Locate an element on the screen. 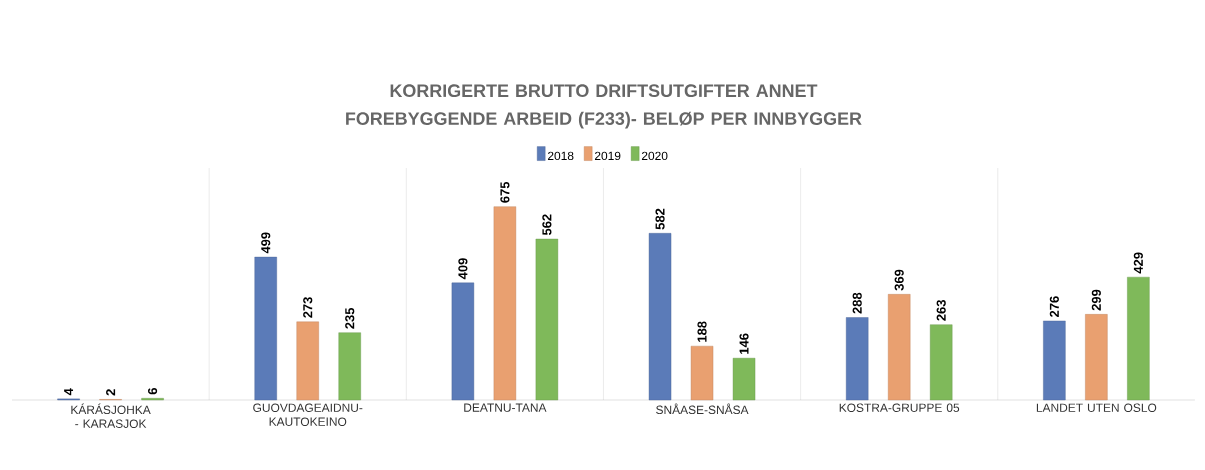 The width and height of the screenshot is (1205, 470). data-label: 276 is located at coordinates (1054, 306).